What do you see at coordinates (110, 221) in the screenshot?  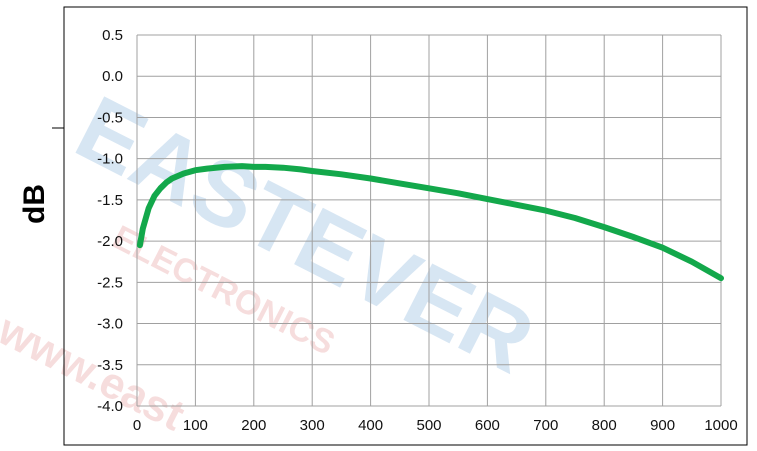 I see `y-tick-labels: 0.5 0.0 -0.5 -1.0 -1.5 -2.0 -2.5 -3.0 -3.5 -4.0` at bounding box center [110, 221].